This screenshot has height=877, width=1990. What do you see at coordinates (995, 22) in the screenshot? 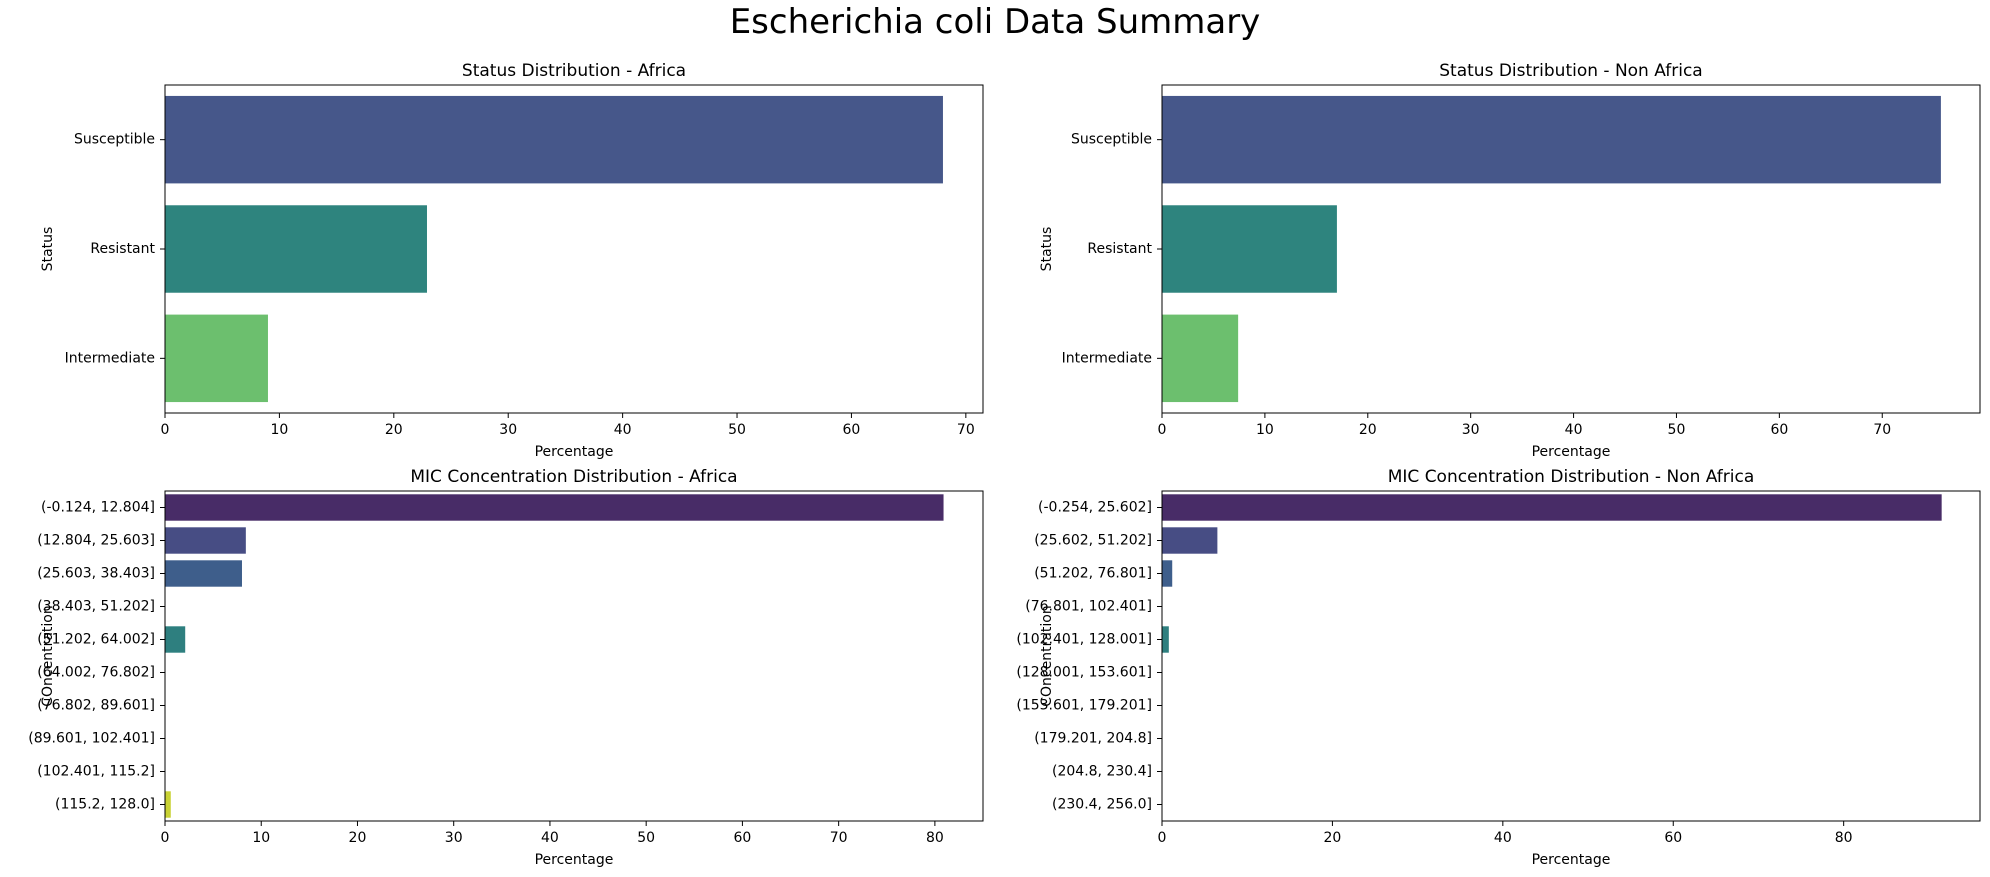
I see `figure-suptitle: Escherichia coli Data Summary` at bounding box center [995, 22].